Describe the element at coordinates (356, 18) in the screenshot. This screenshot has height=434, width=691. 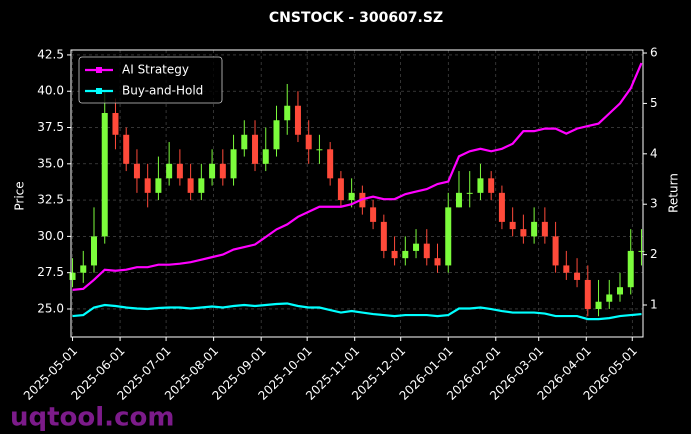
I see `chart-title: CNSTOCK - 300607.SZ` at that location.